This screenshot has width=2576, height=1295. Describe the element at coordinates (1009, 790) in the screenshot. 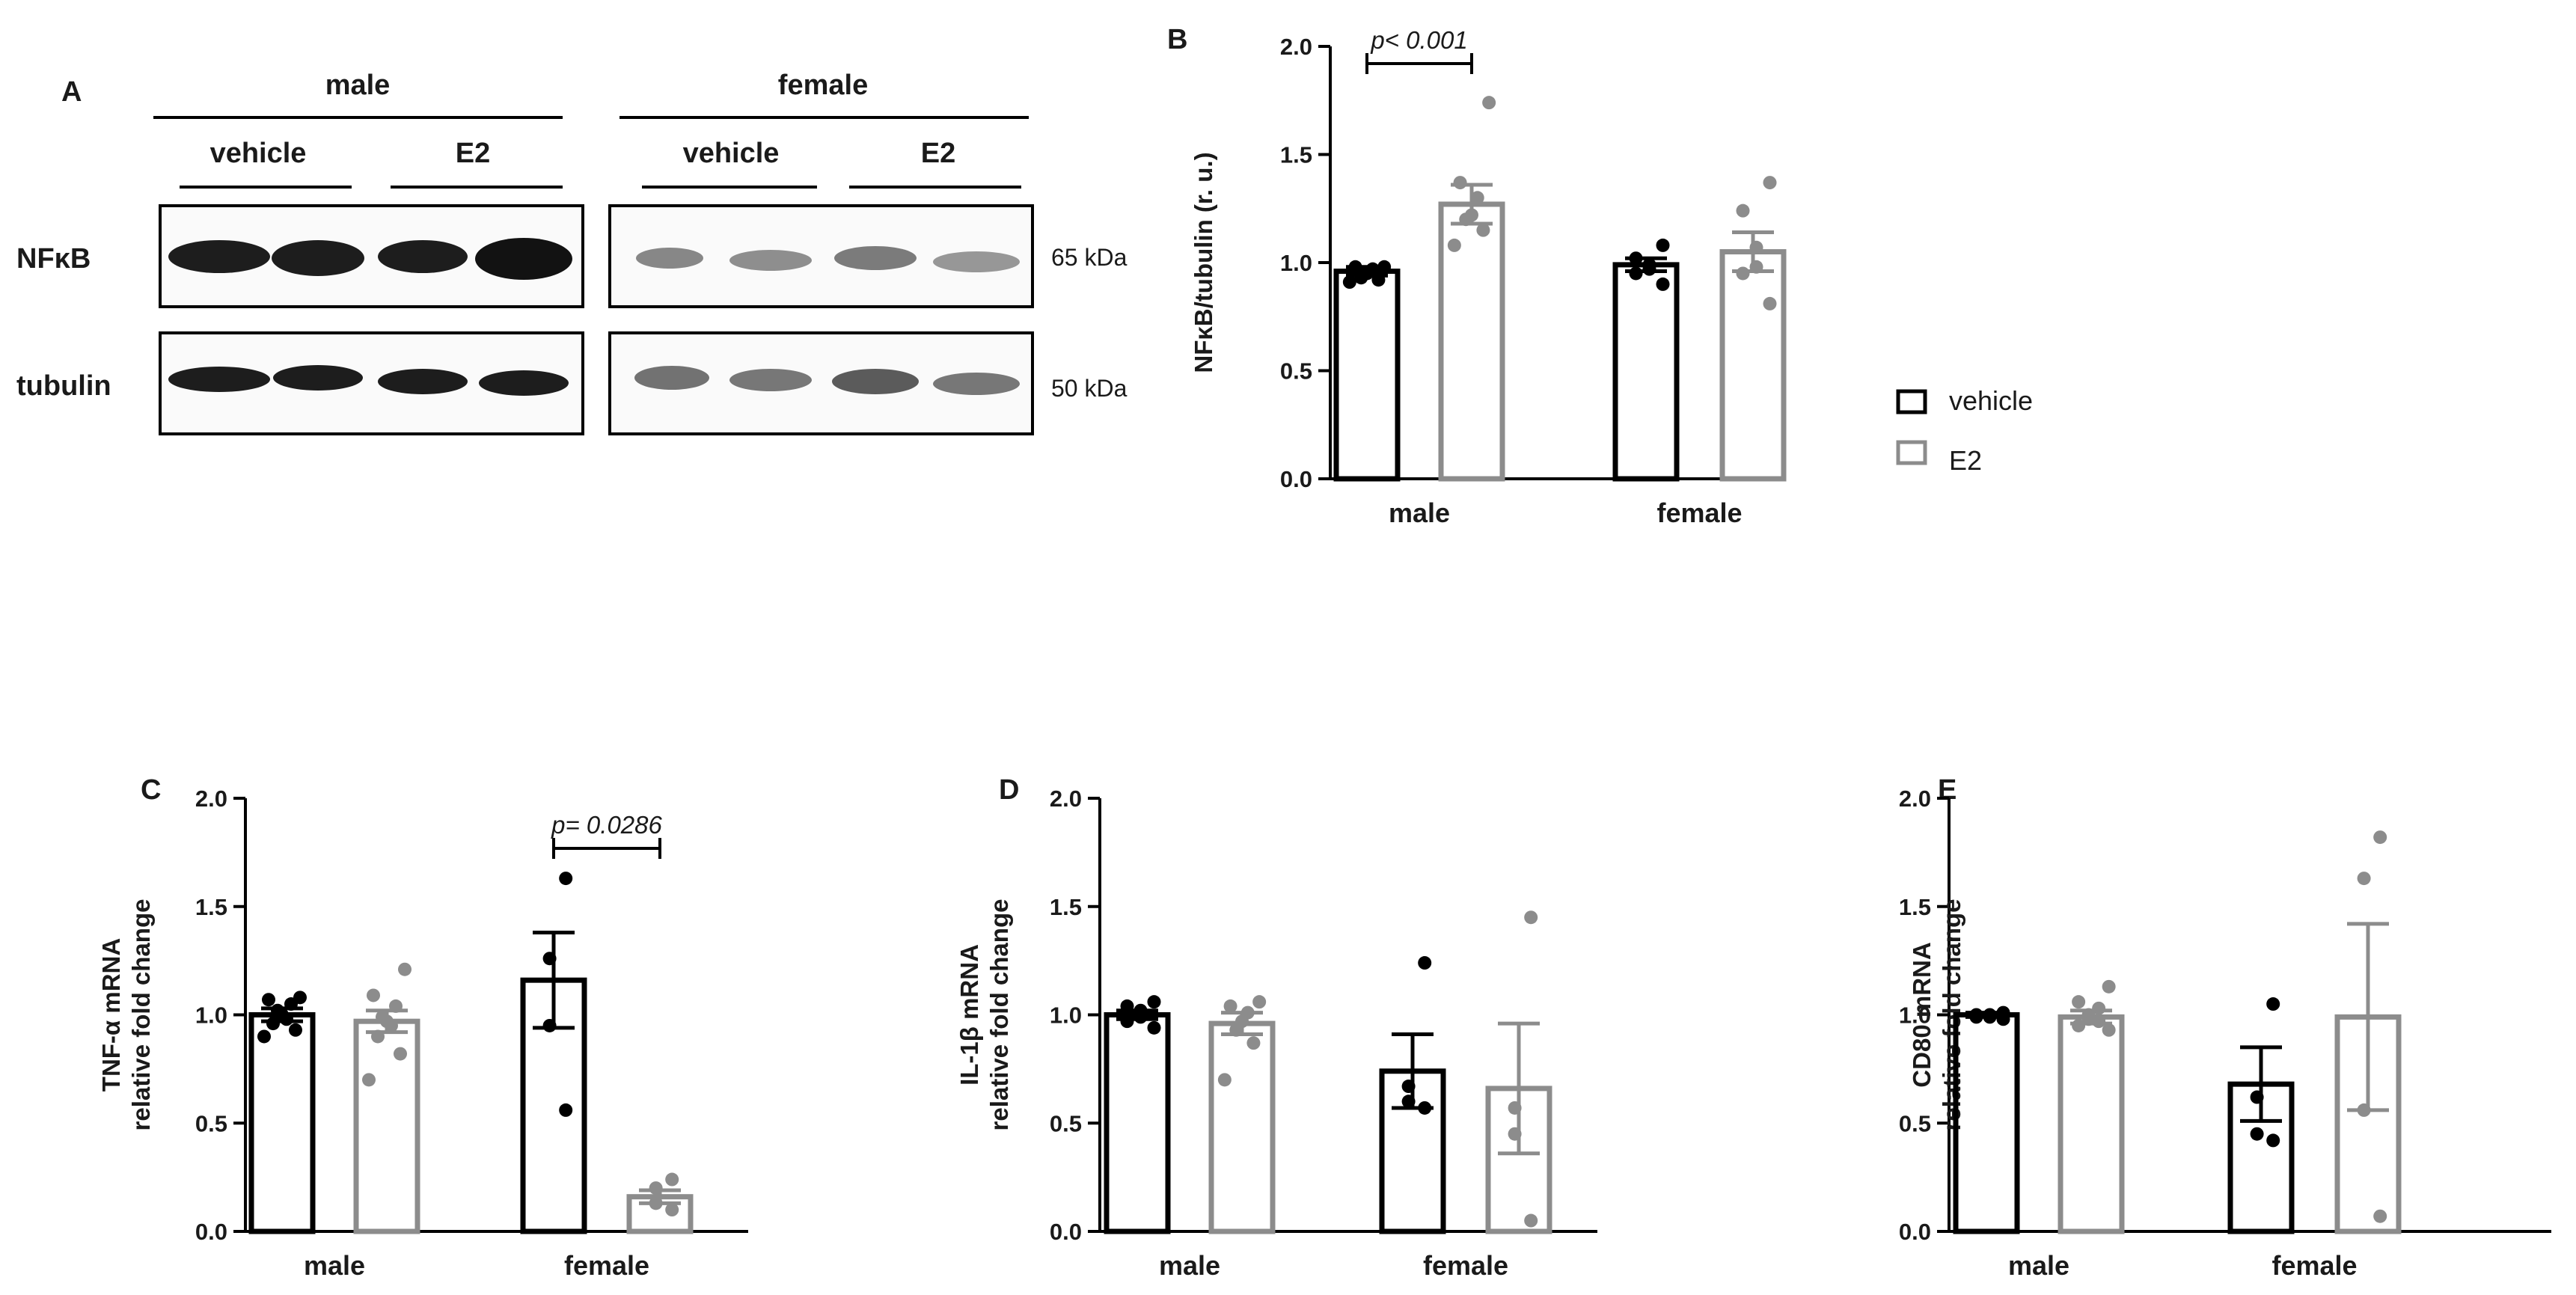

I see `panel-label: D` at that location.